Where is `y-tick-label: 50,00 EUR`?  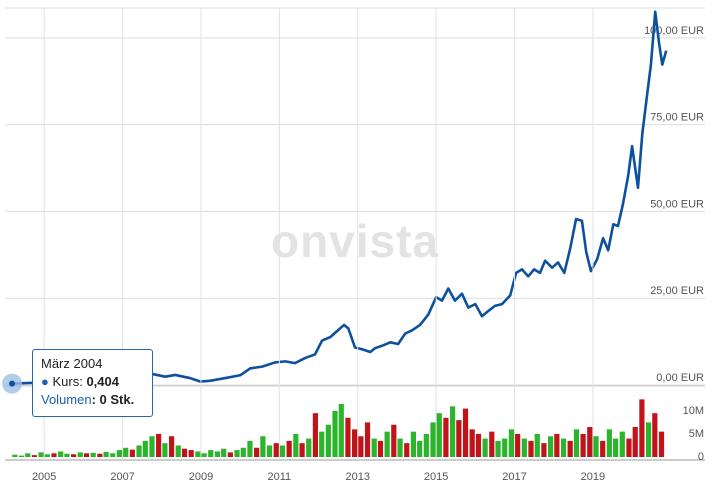
y-tick-label: 50,00 EUR is located at coordinates (677, 204).